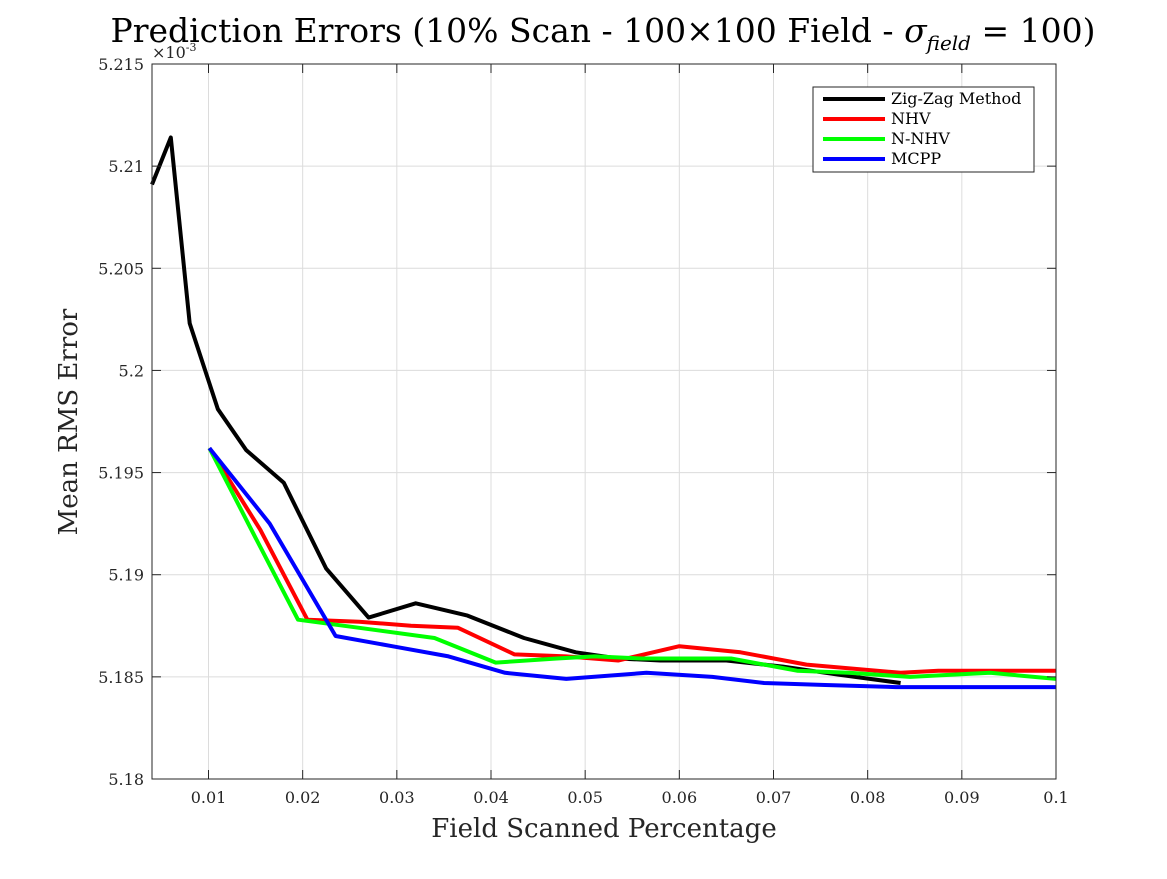  I want to click on y-axis-exponent: ×10⁻³, so click(174, 51).